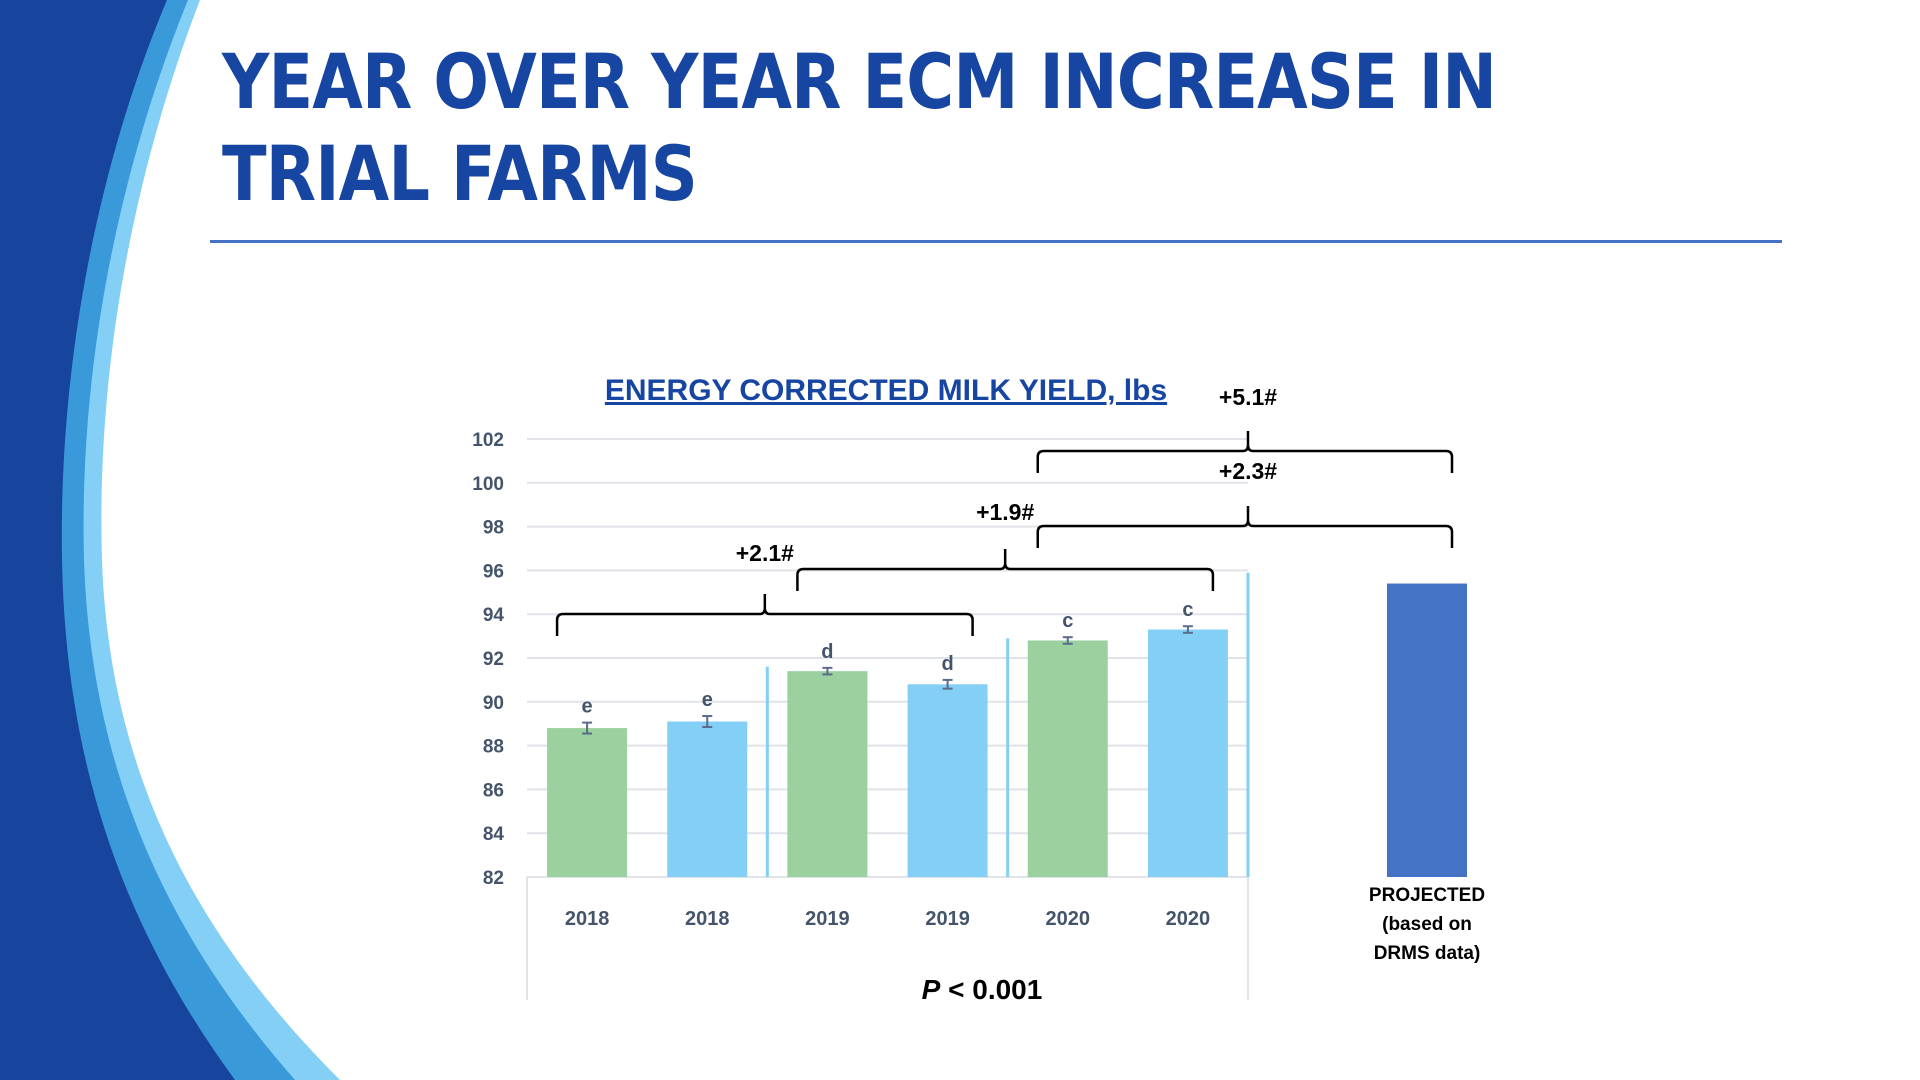 The height and width of the screenshot is (1080, 1920). I want to click on p-value-text: < 0.001, so click(991, 989).